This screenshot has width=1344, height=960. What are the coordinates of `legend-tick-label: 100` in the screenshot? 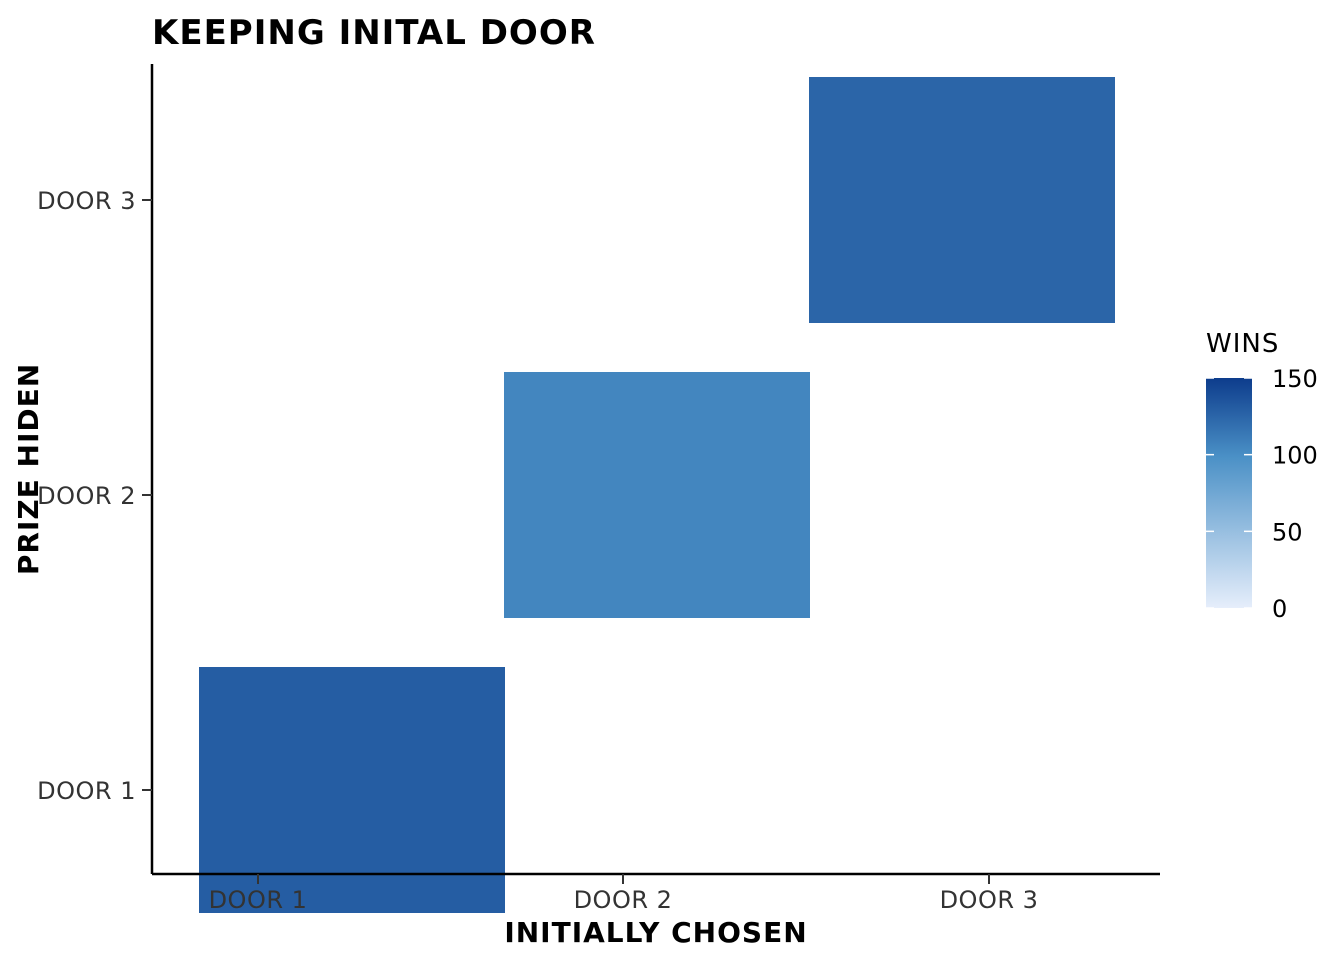 It's located at (1295, 456).